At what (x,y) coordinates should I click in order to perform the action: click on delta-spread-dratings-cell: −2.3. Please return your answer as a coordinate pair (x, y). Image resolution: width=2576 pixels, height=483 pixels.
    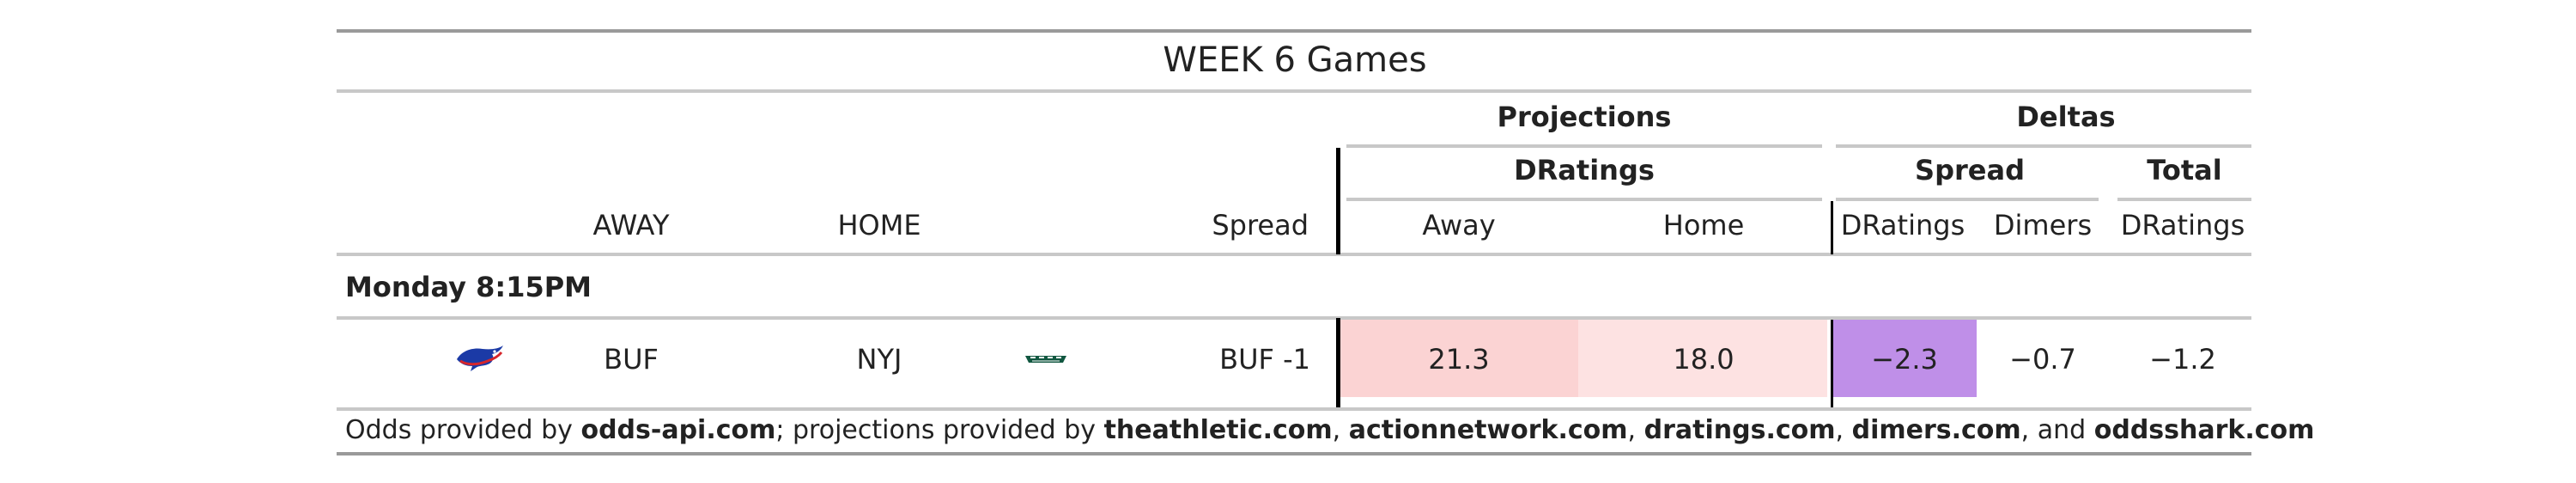
    Looking at the image, I should click on (1904, 359).